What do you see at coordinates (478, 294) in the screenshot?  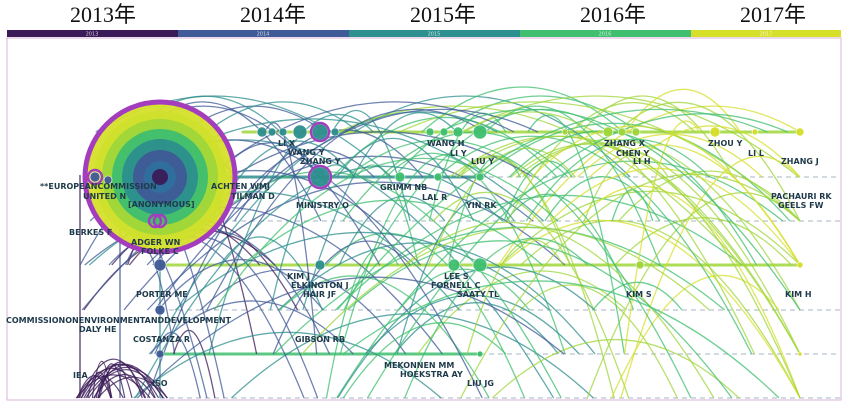 I see `node-label-saaty-tl: SAATY TL` at bounding box center [478, 294].